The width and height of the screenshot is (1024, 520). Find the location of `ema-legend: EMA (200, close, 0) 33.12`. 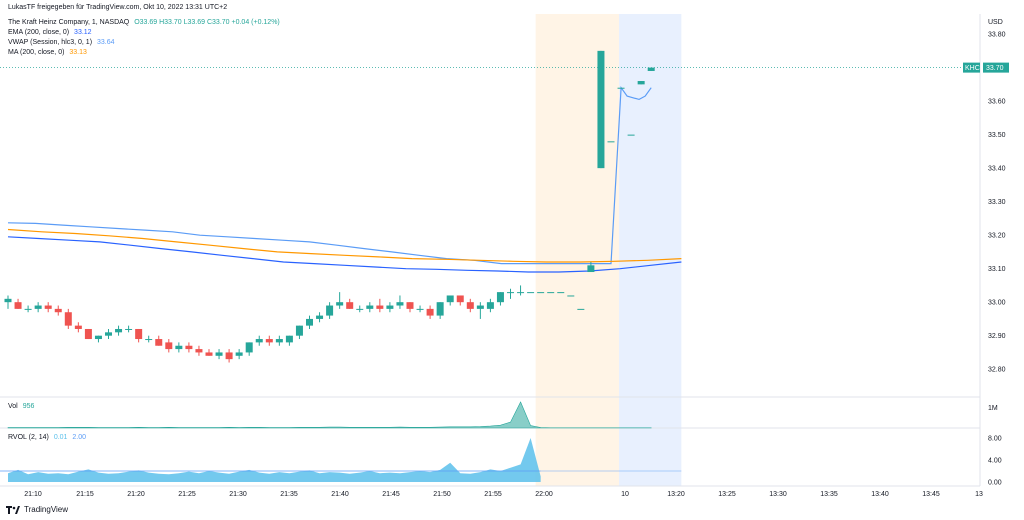

ema-legend: EMA (200, close, 0) 33.12 is located at coordinates (51, 33).